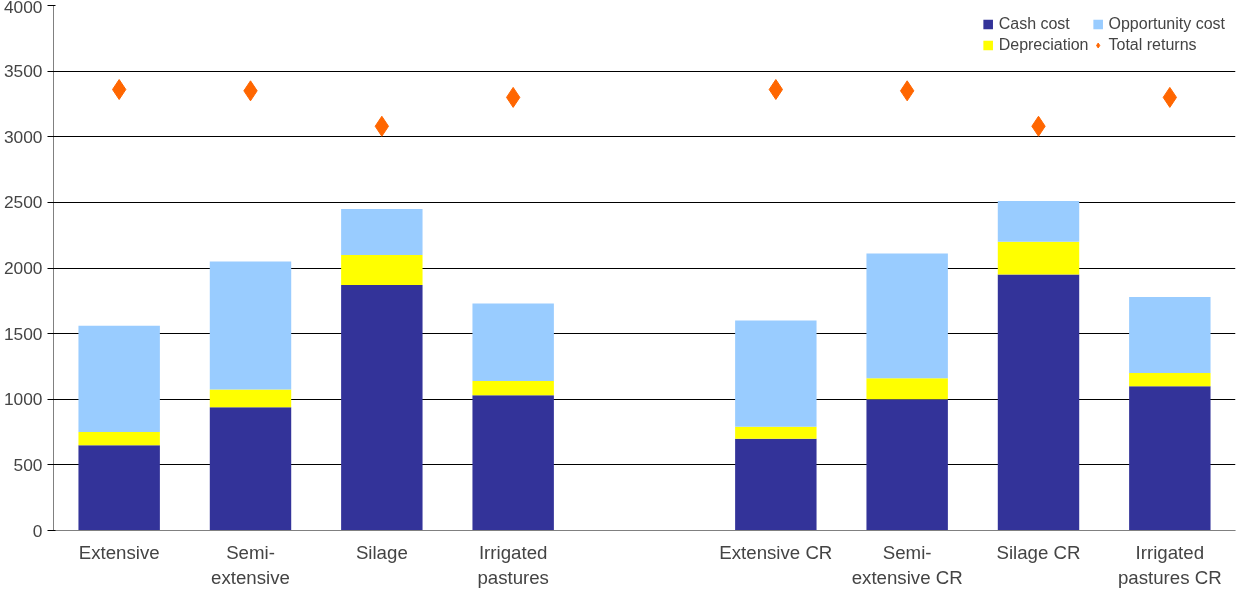 The height and width of the screenshot is (600, 1250). I want to click on y-tick-label: 3000, so click(23, 136).